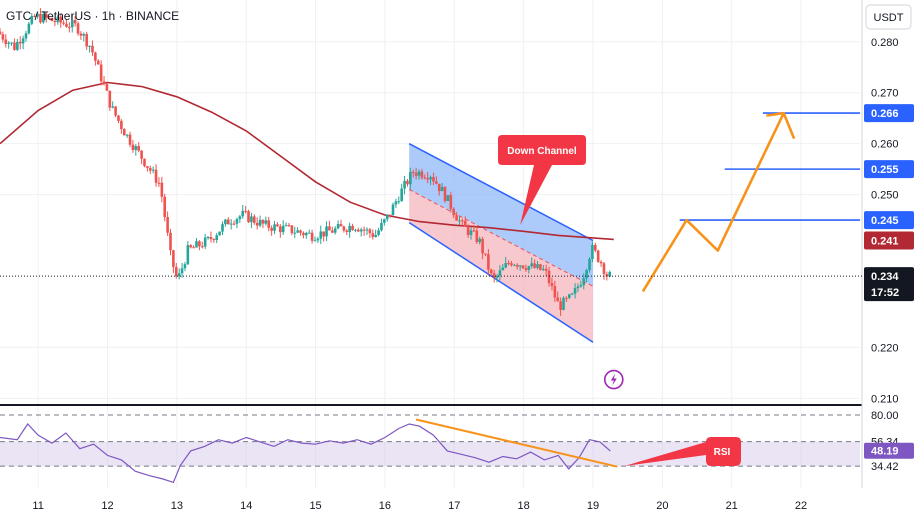  I want to click on rsi-value-tag, so click(889, 450).